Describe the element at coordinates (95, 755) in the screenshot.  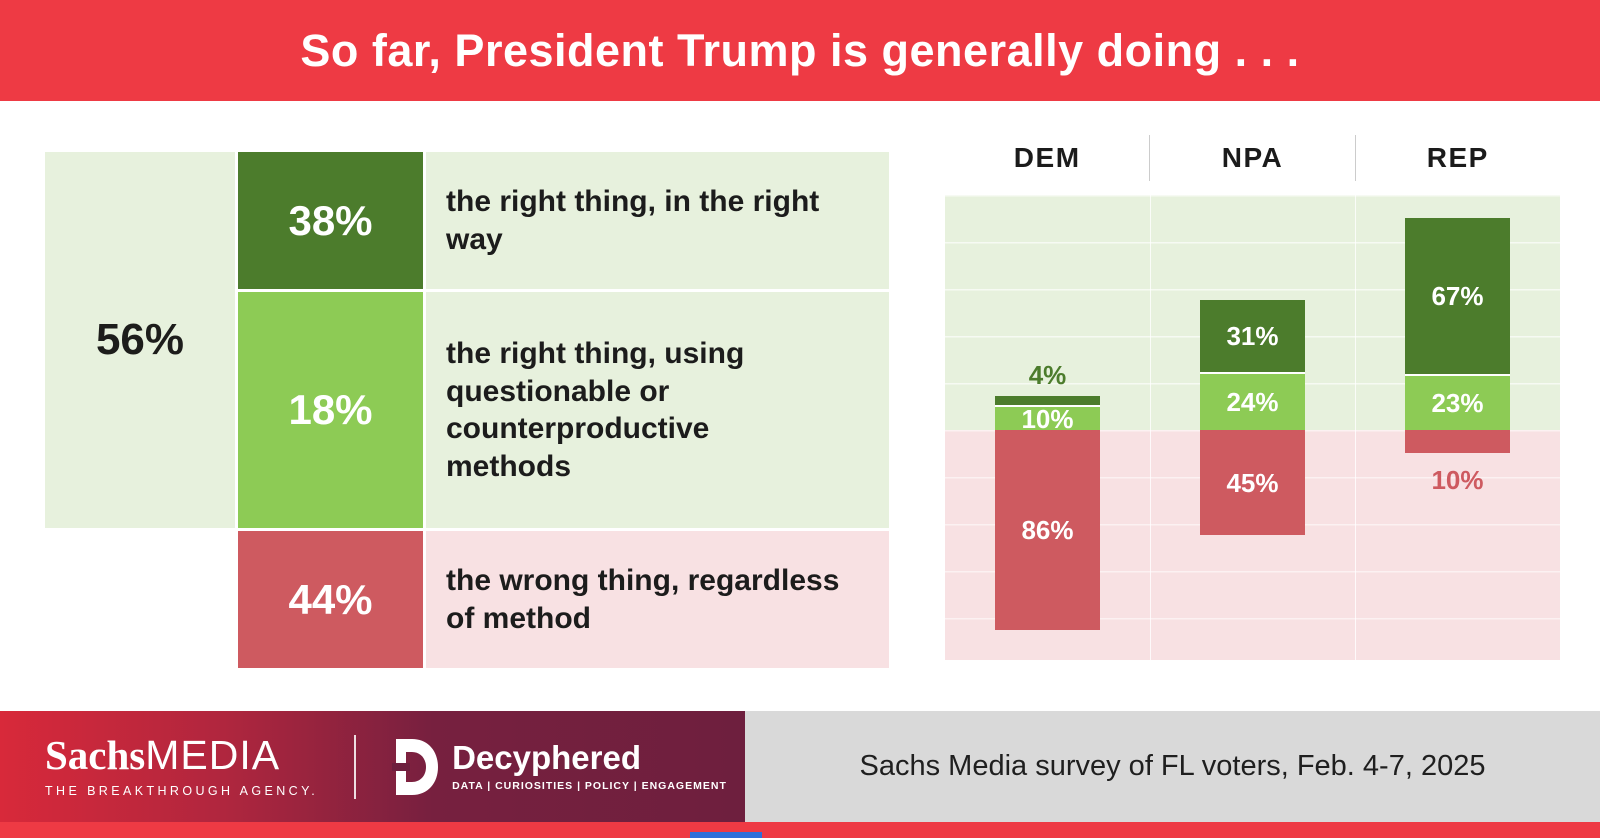
I see `sachs-logo-serif: Sachs` at that location.